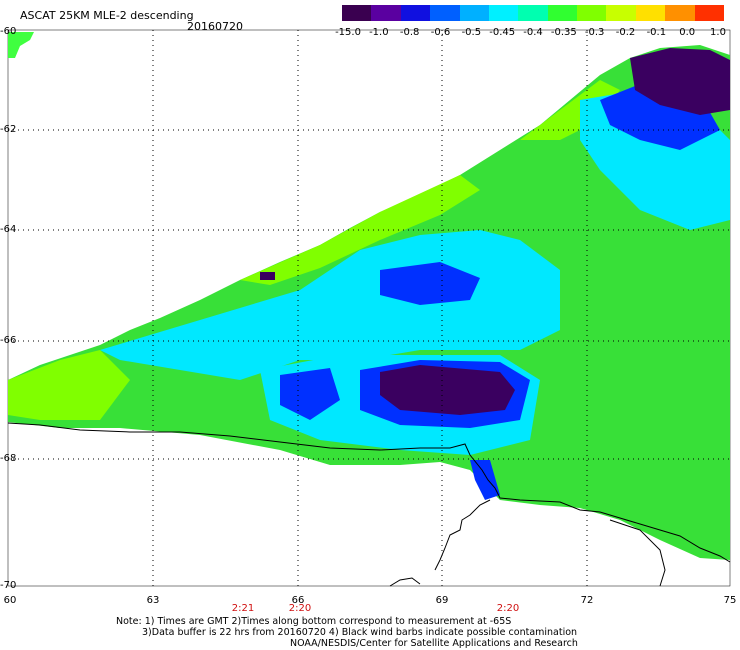  What do you see at coordinates (360, 230) in the screenshot?
I see `swath-lime-band` at bounding box center [360, 230].